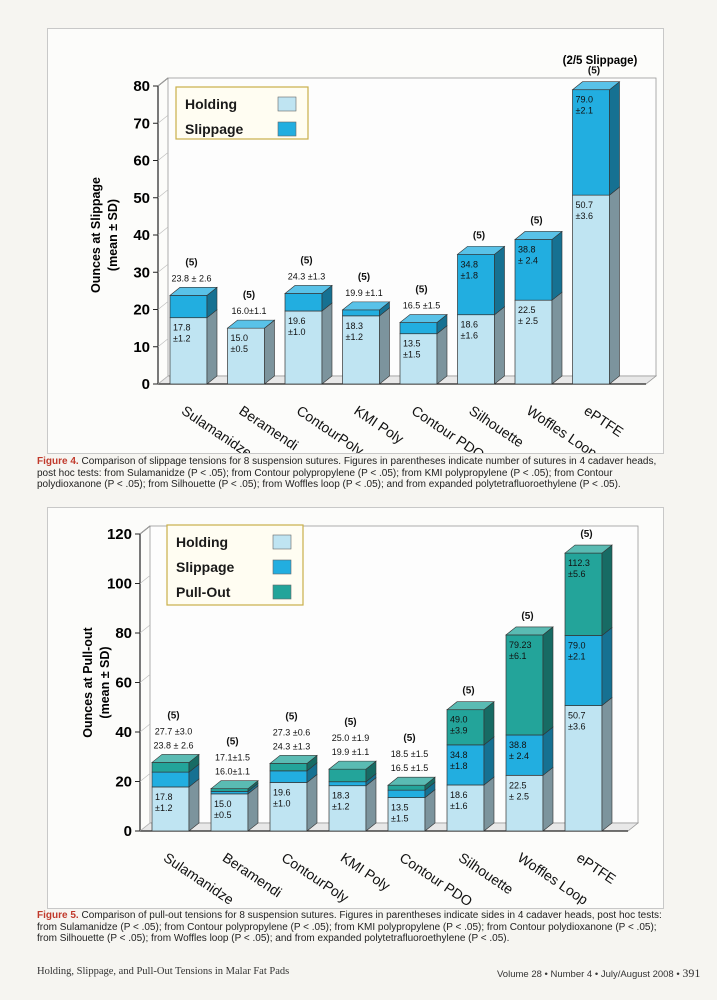  I want to click on x-category-label: KMI Poly, so click(365, 871).